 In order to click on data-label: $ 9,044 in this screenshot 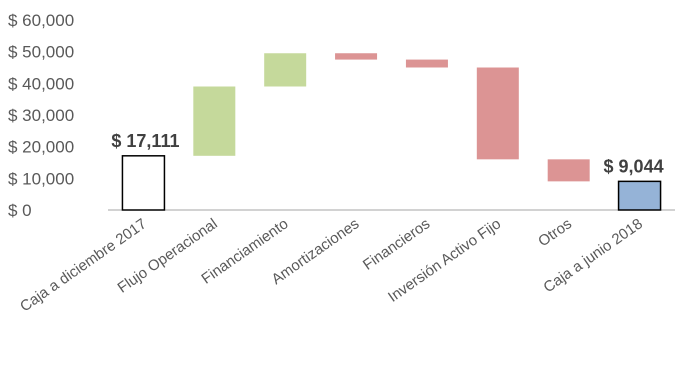, I will do `click(634, 166)`.